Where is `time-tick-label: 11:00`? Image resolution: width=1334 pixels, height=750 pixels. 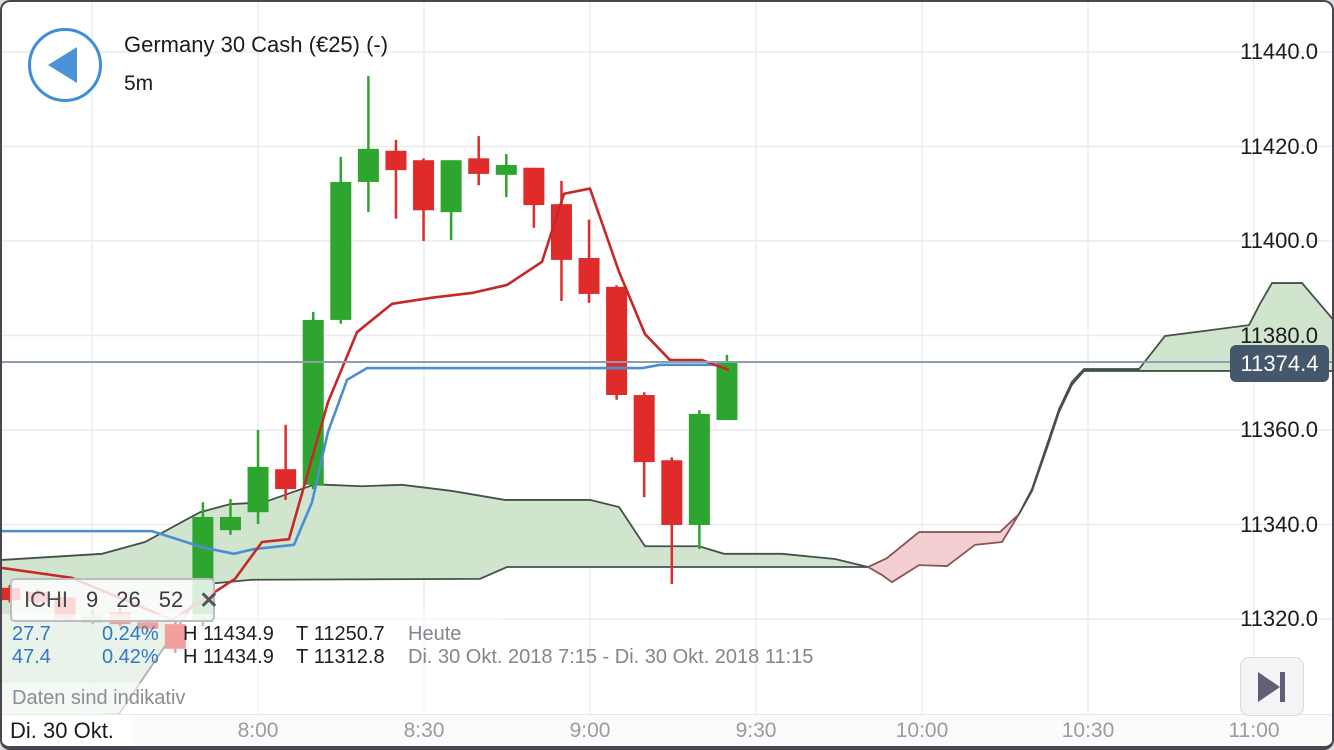 time-tick-label: 11:00 is located at coordinates (1254, 730).